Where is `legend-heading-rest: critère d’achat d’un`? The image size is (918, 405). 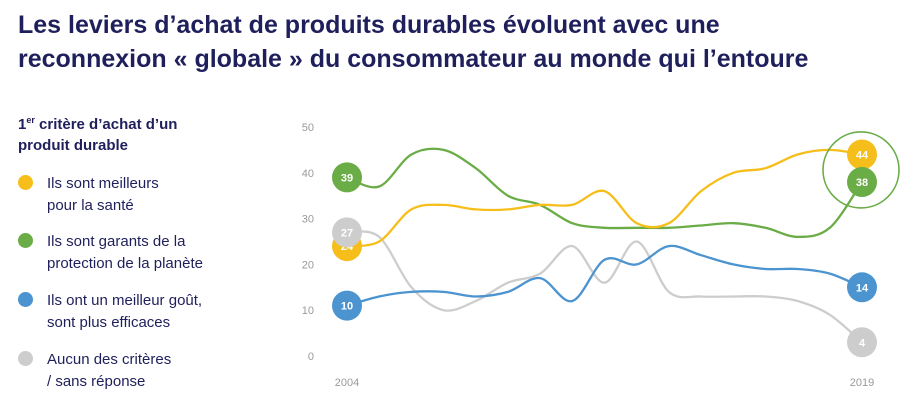
legend-heading-rest: critère d’achat d’un is located at coordinates (106, 124).